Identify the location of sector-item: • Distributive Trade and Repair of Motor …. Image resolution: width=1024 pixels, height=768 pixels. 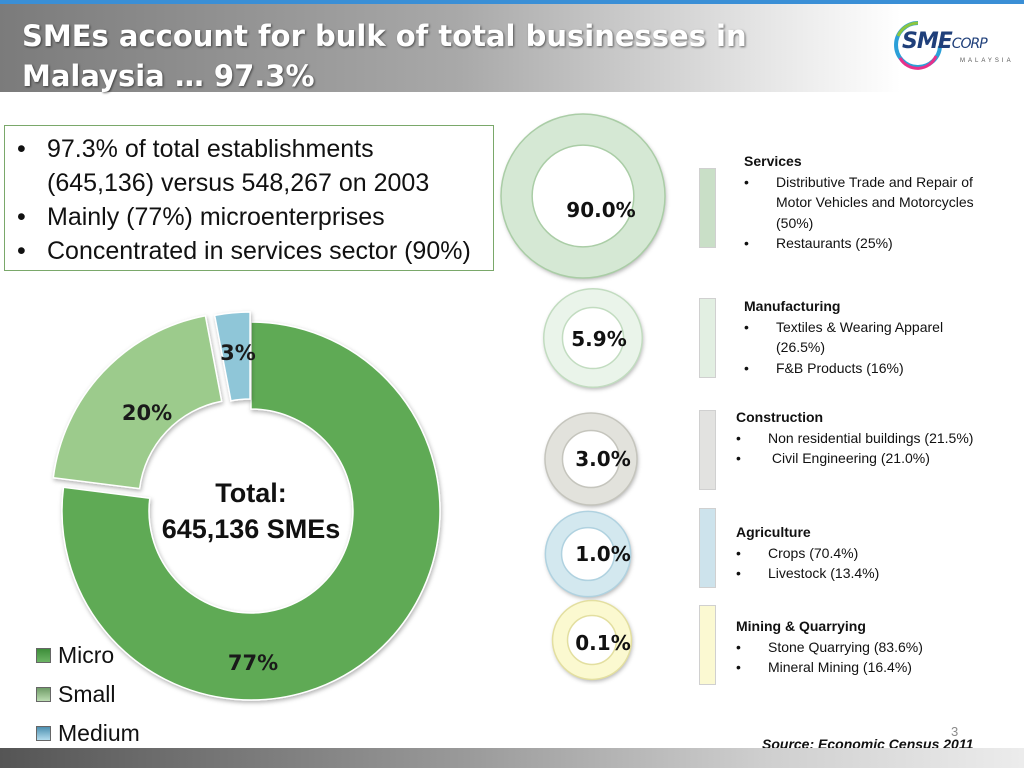
(859, 202).